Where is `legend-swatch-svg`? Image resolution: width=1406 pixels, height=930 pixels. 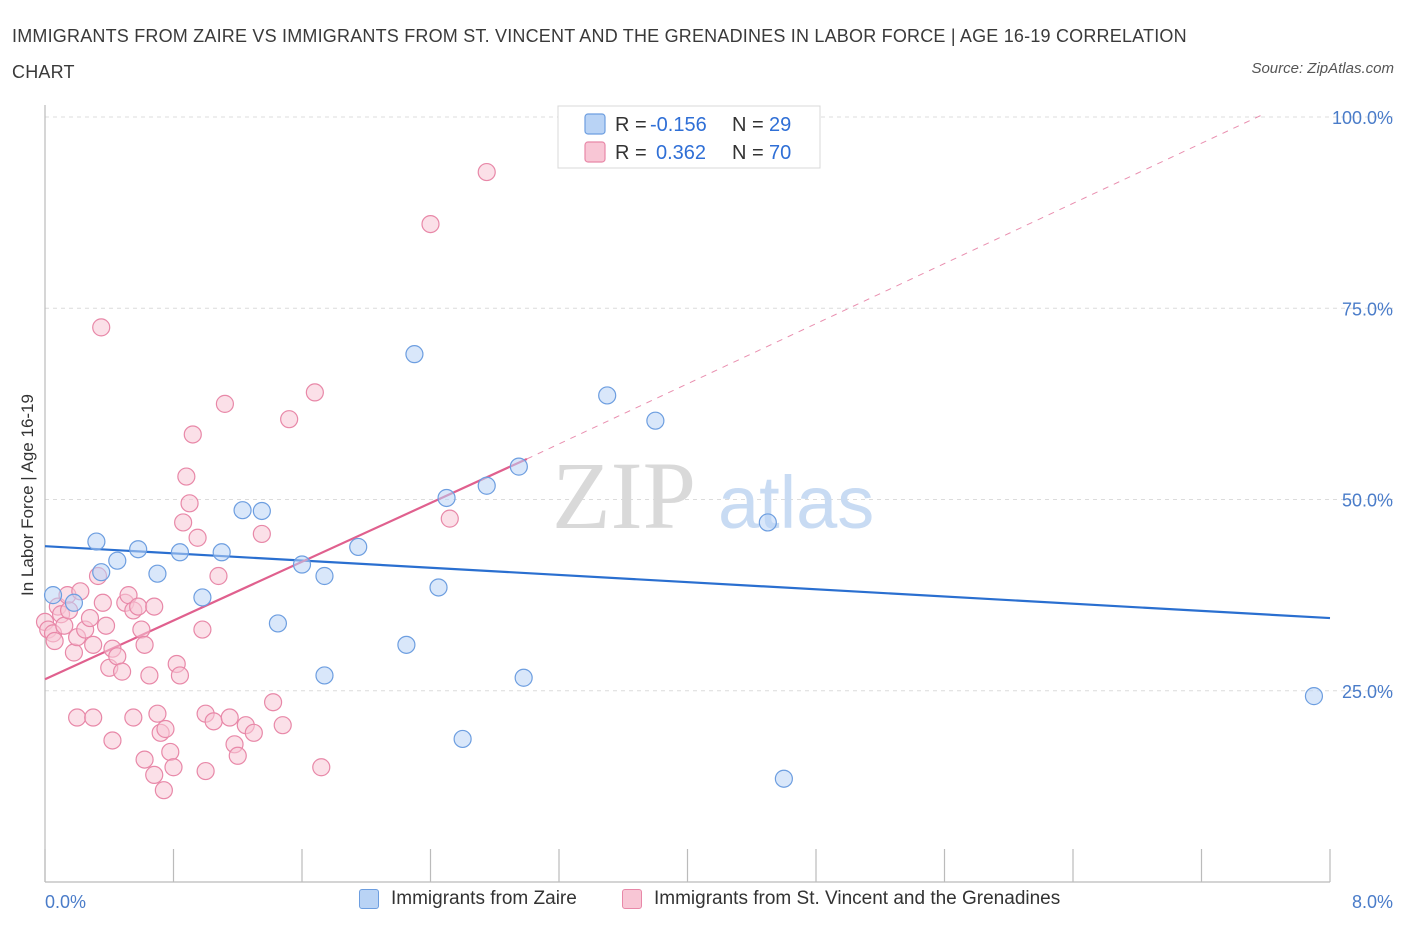 legend-swatch-svg is located at coordinates (595, 152).